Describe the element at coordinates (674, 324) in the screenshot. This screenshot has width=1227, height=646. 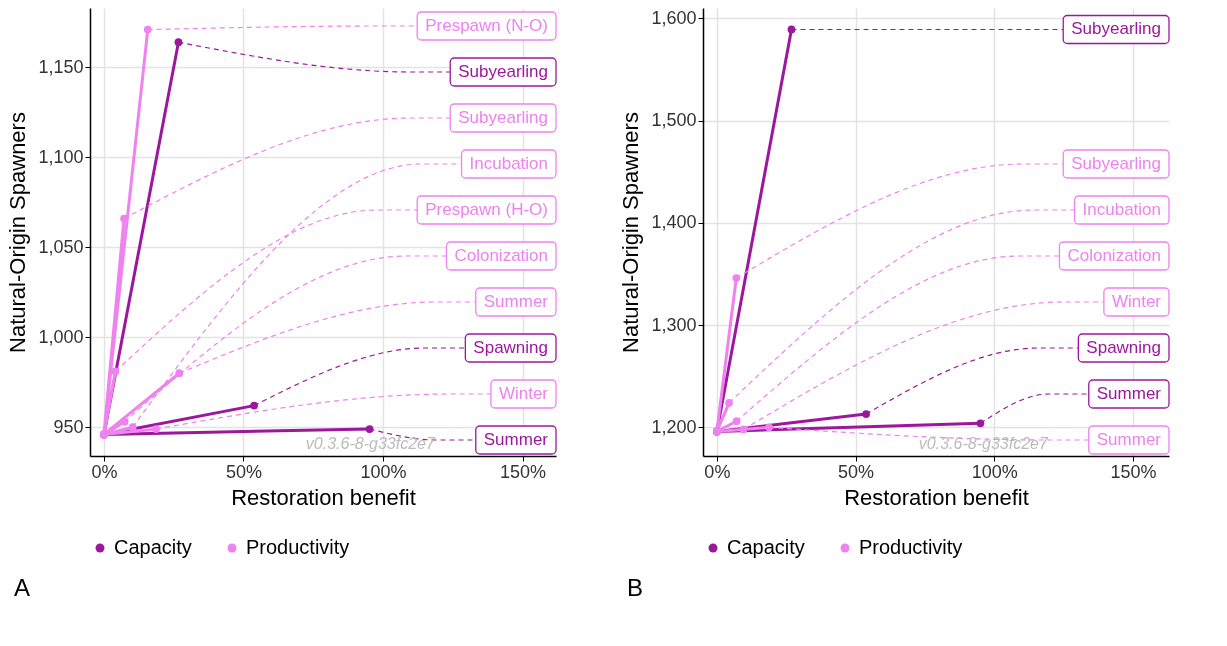
I see `y-tick-label: 1,300` at that location.